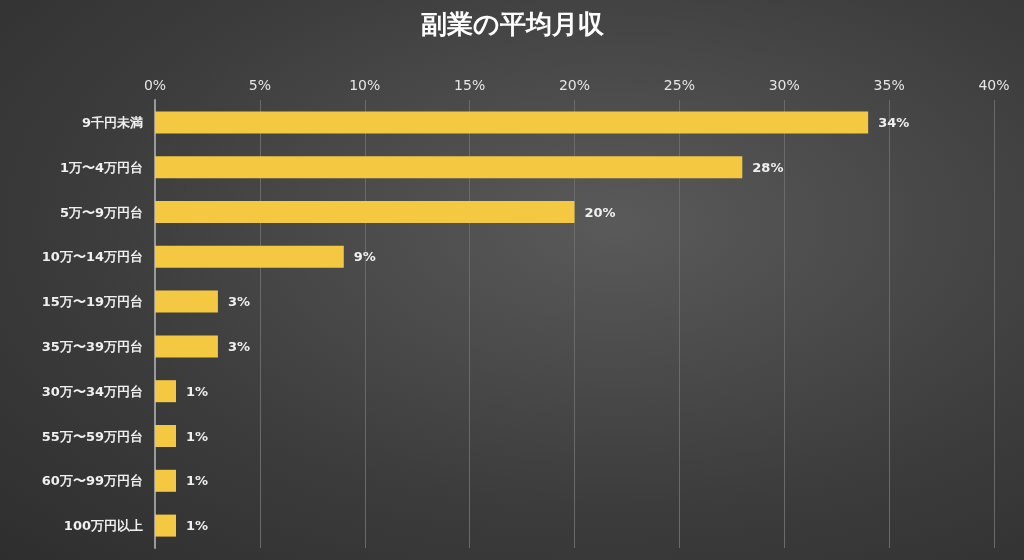 This screenshot has height=560, width=1024. I want to click on data-label: 20%, so click(600, 212).